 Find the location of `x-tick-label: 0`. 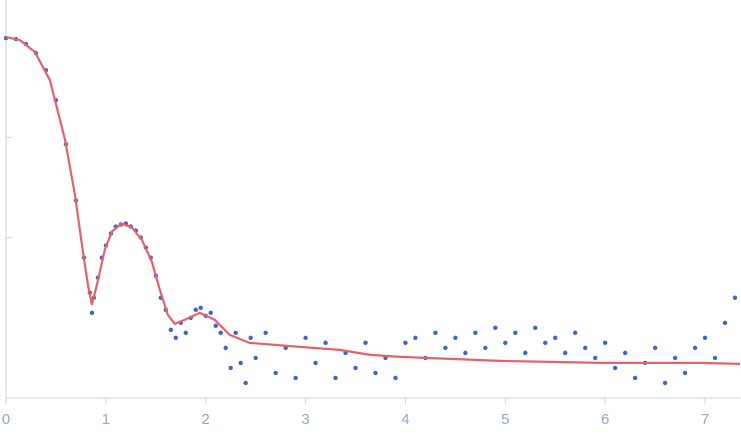

x-tick-label: 0 is located at coordinates (6, 419).